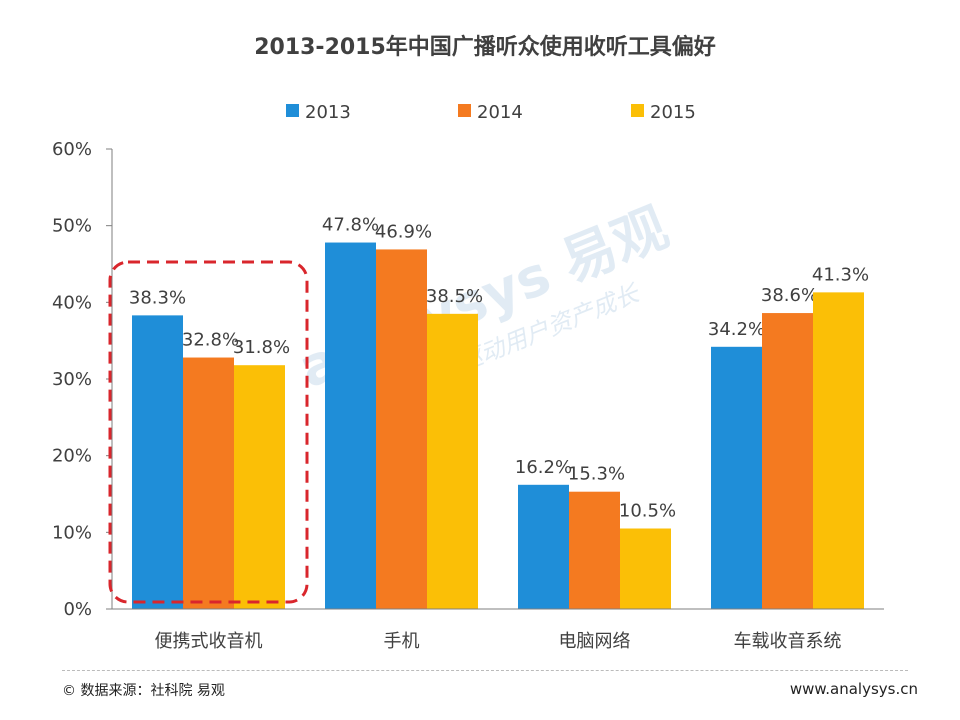 This screenshot has height=720, width=960. What do you see at coordinates (72, 149) in the screenshot?
I see `y-tick-label: 60%` at bounding box center [72, 149].